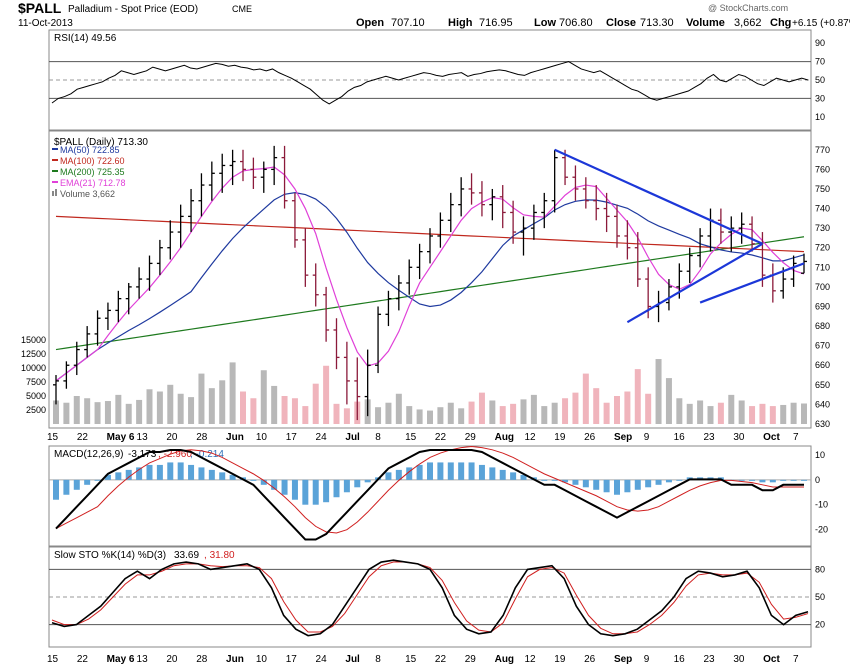 The image size is (850, 668). Describe the element at coordinates (207, 454) in the screenshot. I see `macd-hist-value: , -0.214` at that location.